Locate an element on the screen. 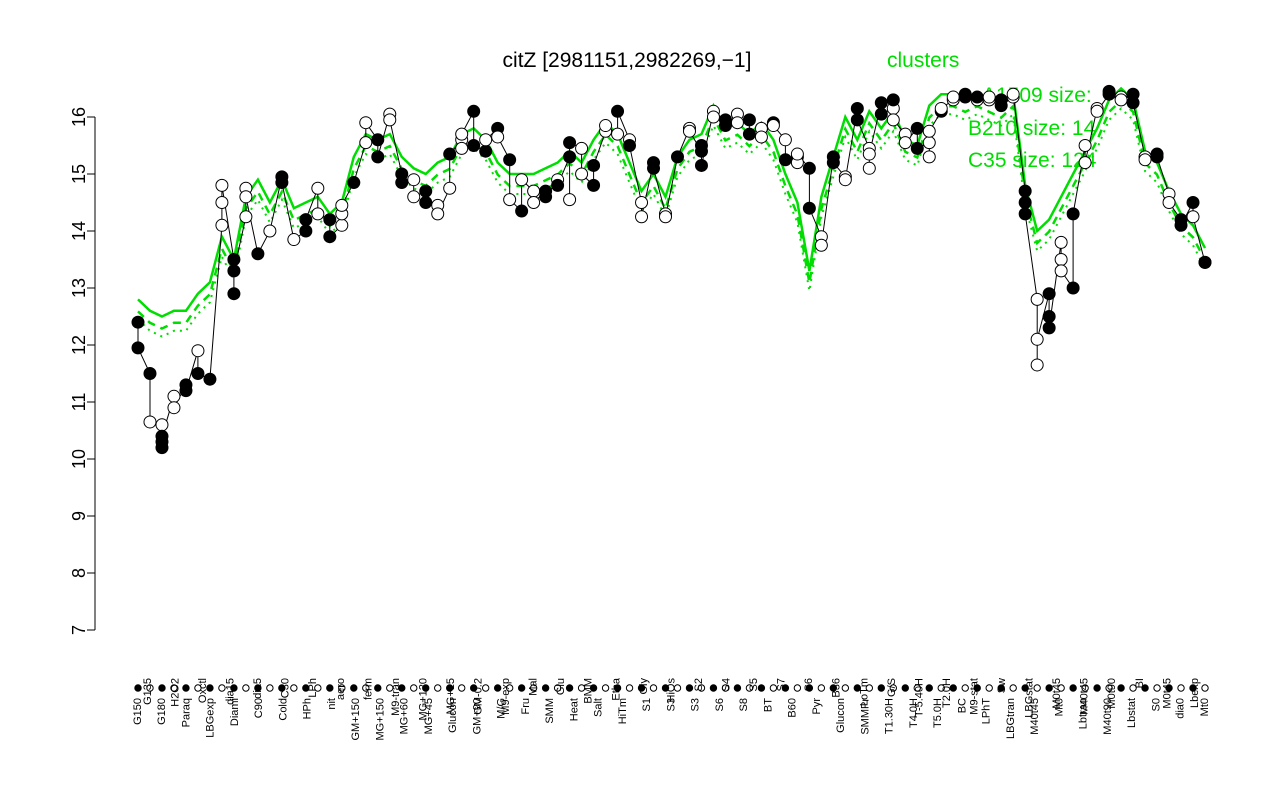  x-tick-label-top: M9-tran is located at coordinates (396, 697).